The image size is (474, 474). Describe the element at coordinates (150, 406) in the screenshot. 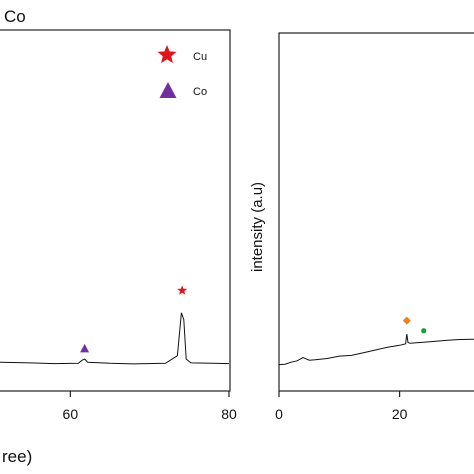

I see `left-x-ticks: 60 80` at that location.